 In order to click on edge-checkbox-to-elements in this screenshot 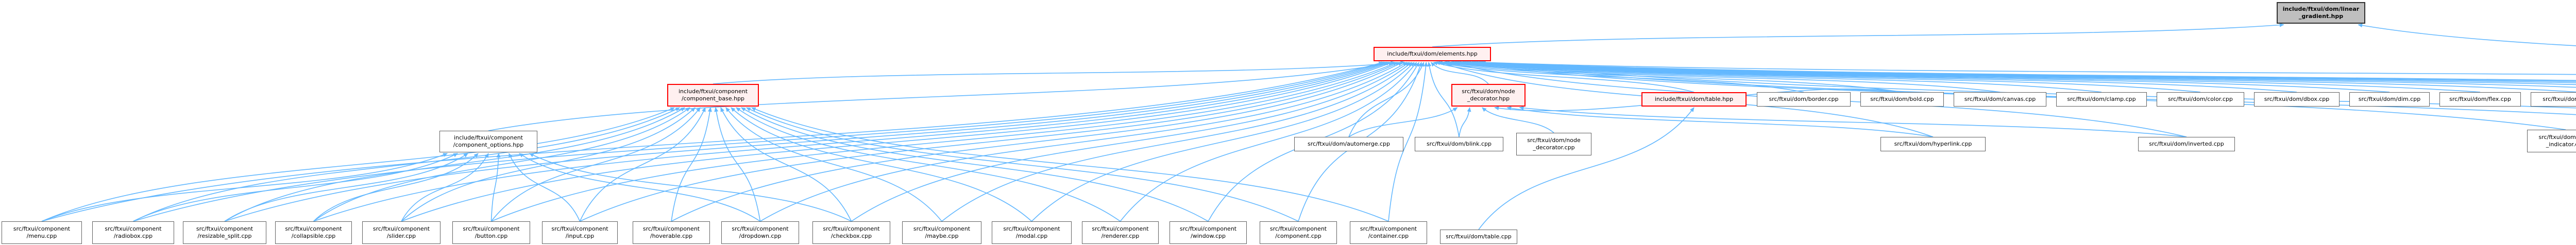, I will do `click(1130, 142)`.